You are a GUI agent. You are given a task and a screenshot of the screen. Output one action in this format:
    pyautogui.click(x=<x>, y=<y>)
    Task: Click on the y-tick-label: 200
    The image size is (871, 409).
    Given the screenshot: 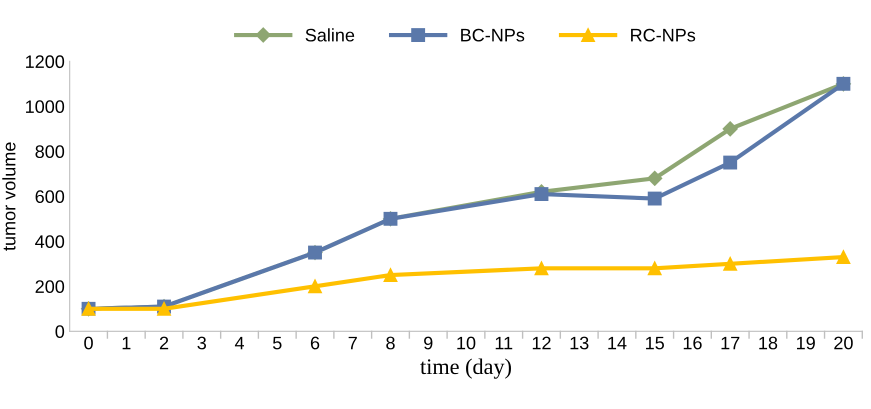 What is the action you would take?
    pyautogui.click(x=50, y=287)
    